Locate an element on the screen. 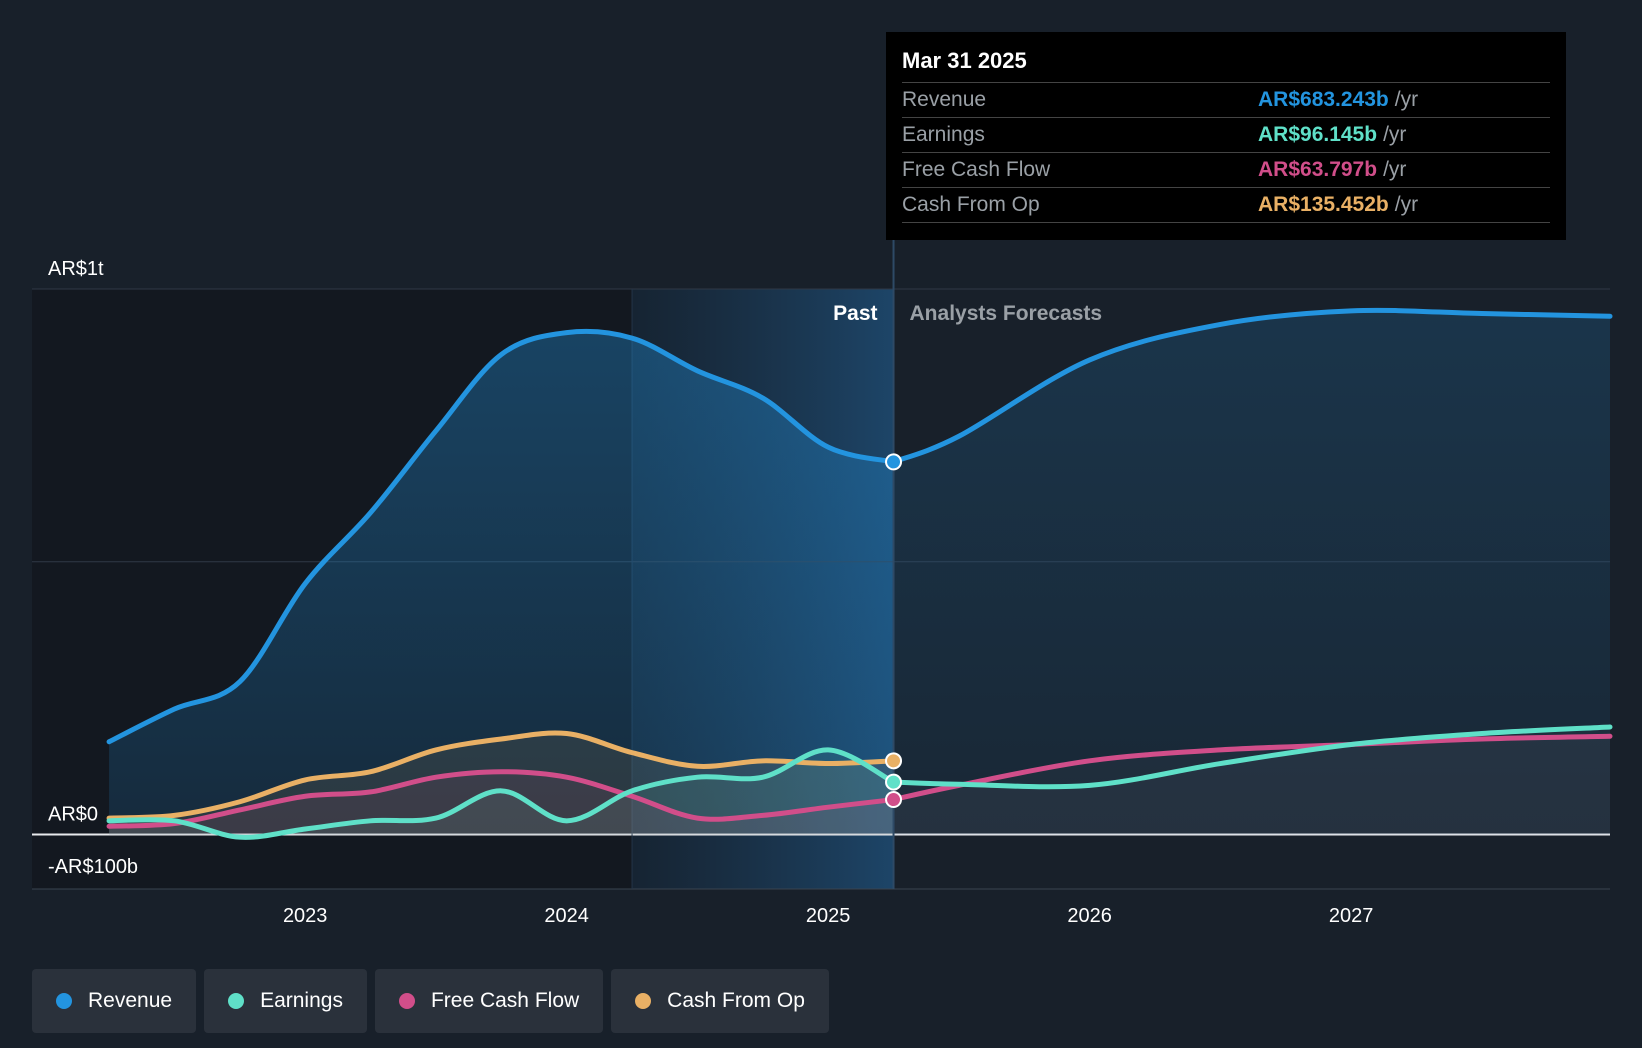 The image size is (1642, 1048). tooltip-date: Mar 31 2025 is located at coordinates (1226, 64).